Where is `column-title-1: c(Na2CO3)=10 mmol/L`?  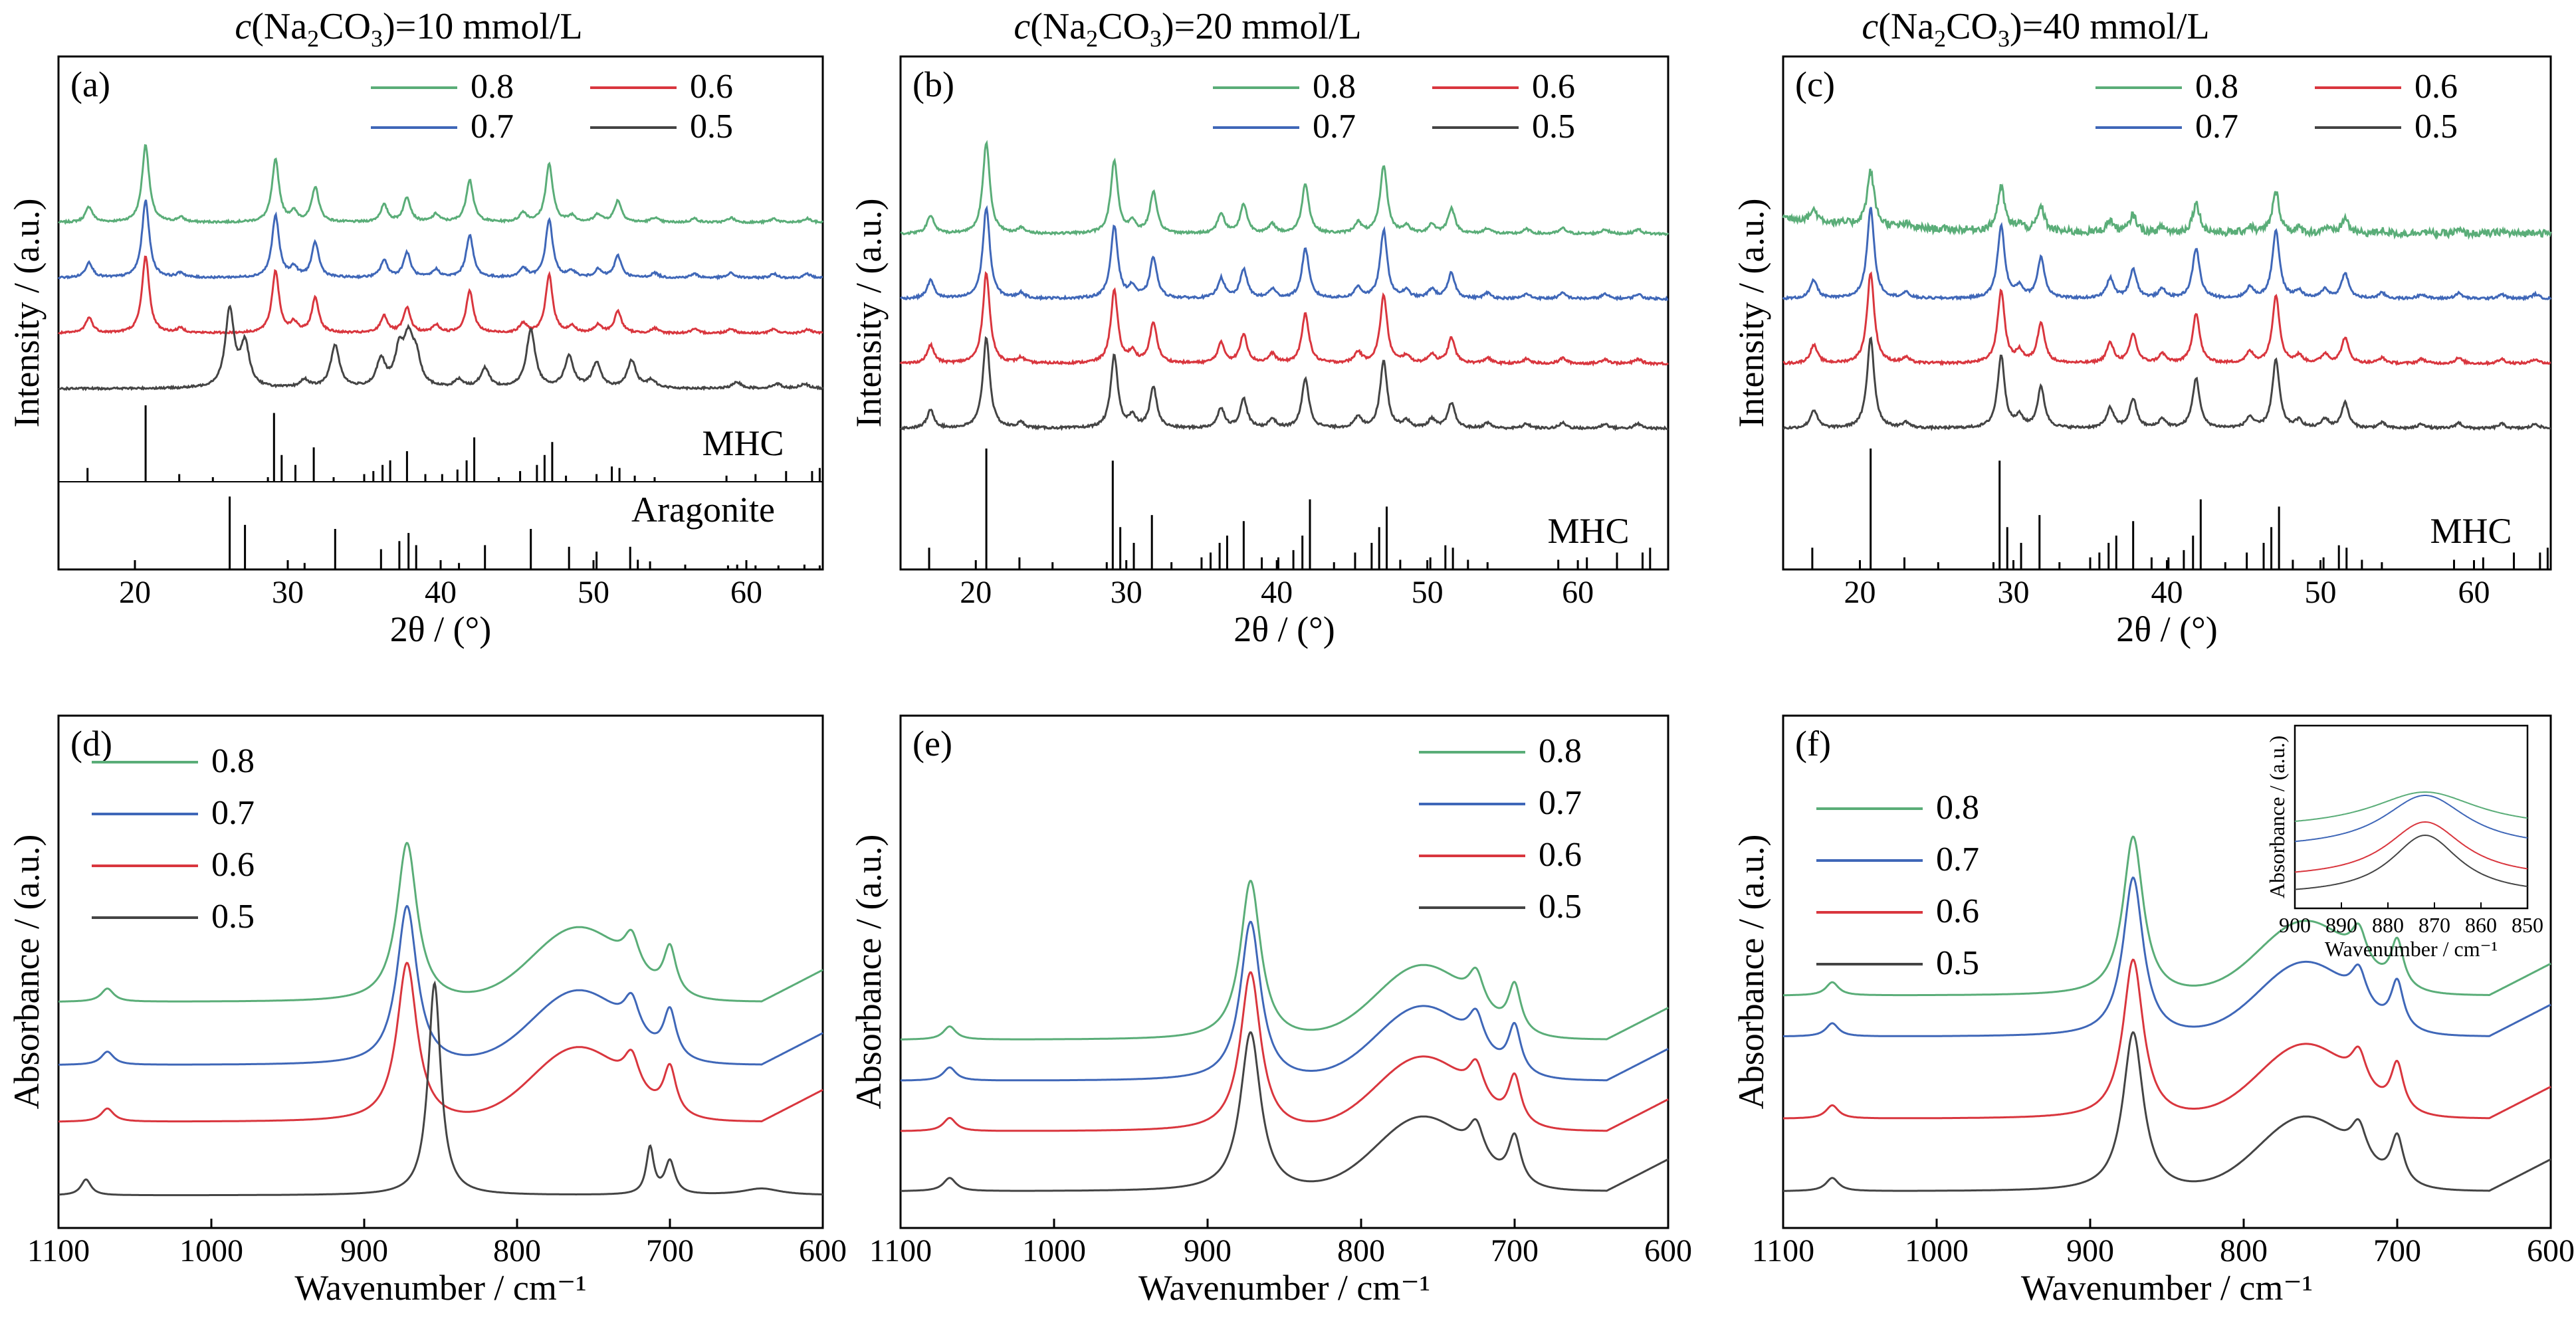 column-title-1: c(Na2CO3)=10 mmol/L is located at coordinates (409, 29).